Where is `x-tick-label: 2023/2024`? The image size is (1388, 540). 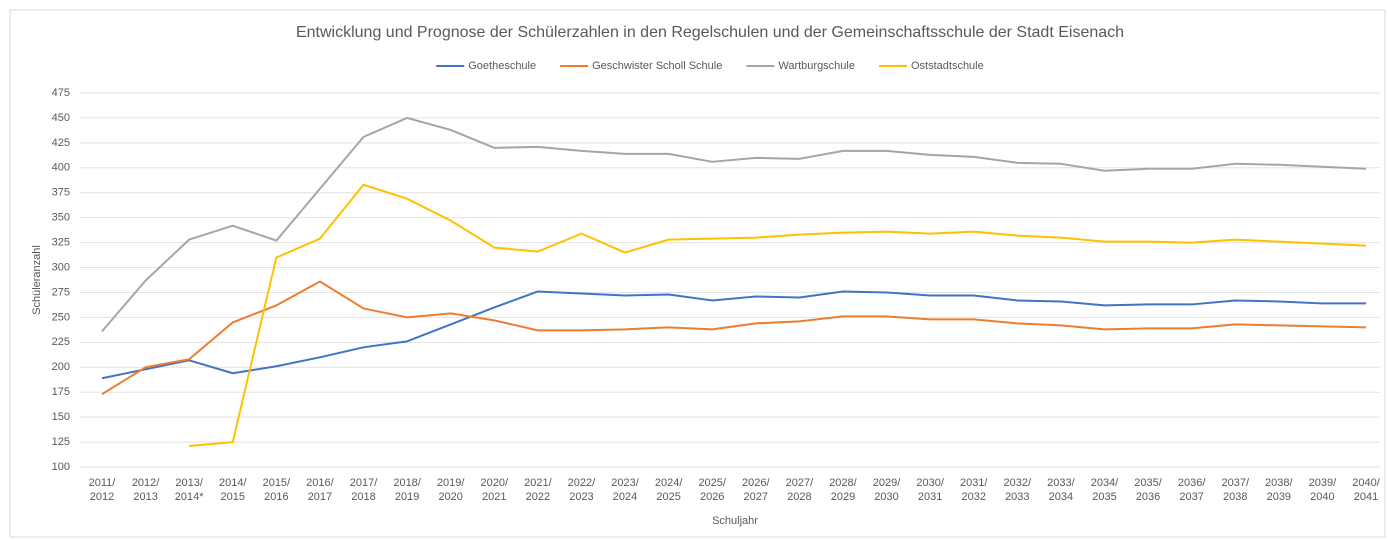
x-tick-label: 2023/2024 is located at coordinates (625, 490).